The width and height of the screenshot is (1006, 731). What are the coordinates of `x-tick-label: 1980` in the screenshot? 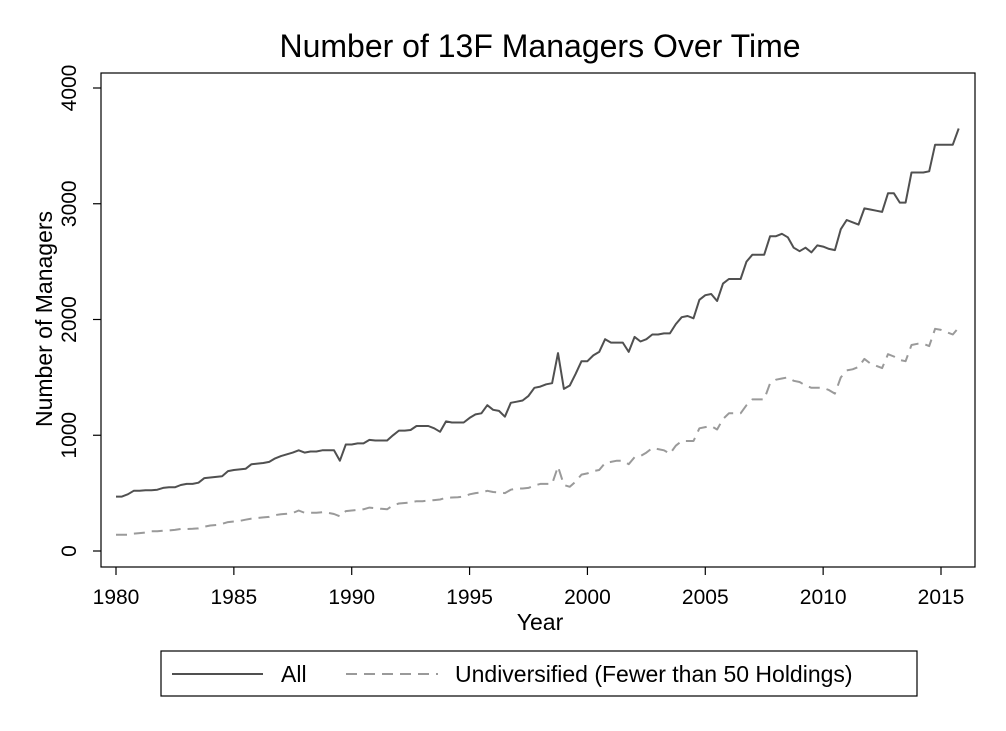 It's located at (116, 597).